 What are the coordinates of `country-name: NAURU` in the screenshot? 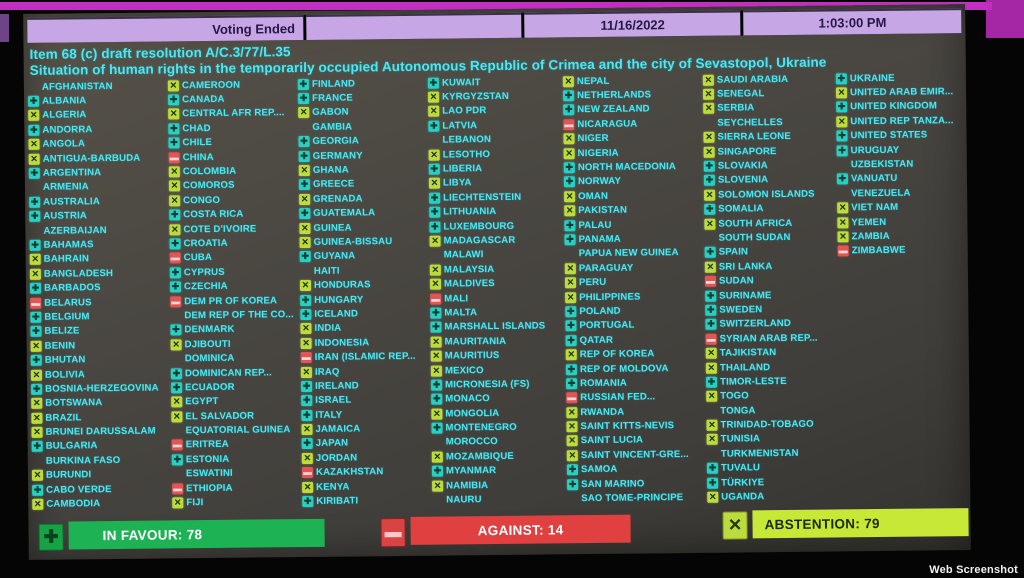 It's located at (464, 500).